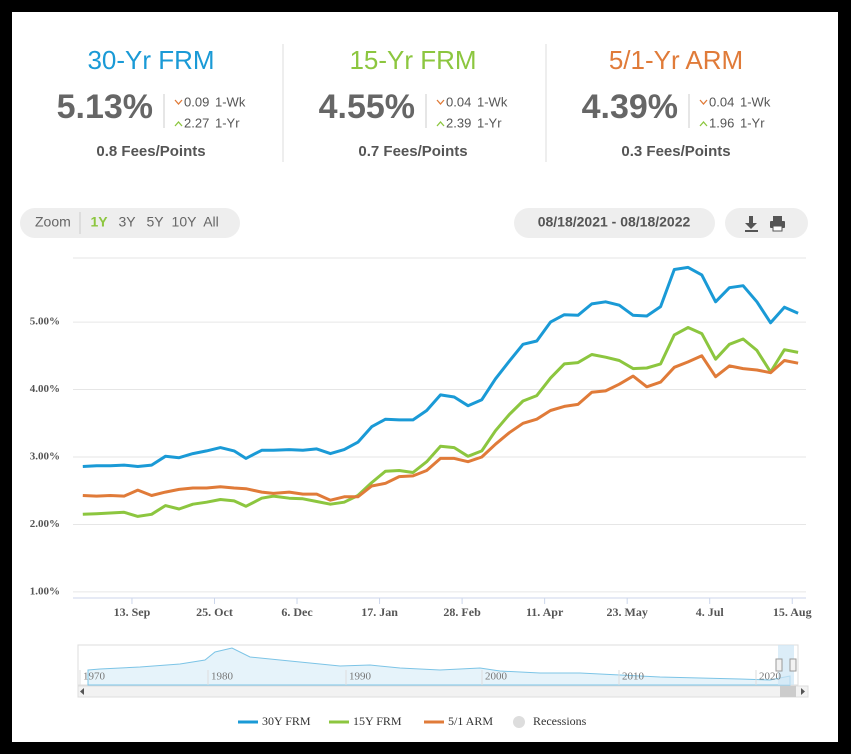 Image resolution: width=851 pixels, height=754 pixels. Describe the element at coordinates (45, 322) in the screenshot. I see `y-tick-label: 5.00%` at that location.